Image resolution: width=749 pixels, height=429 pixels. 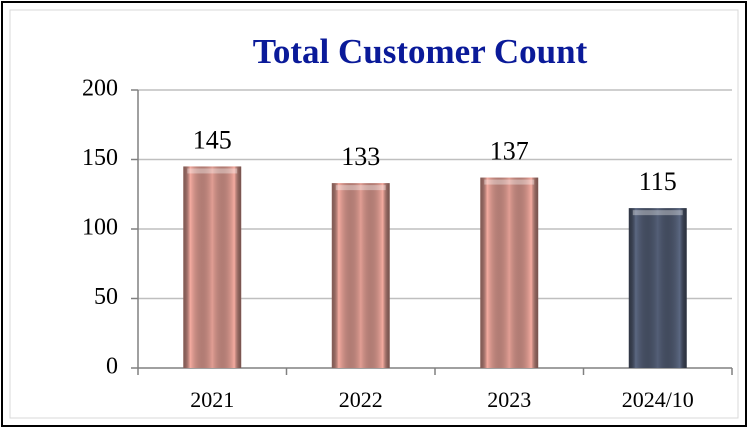 What do you see at coordinates (509, 151) in the screenshot?
I see `value-label: 137` at bounding box center [509, 151].